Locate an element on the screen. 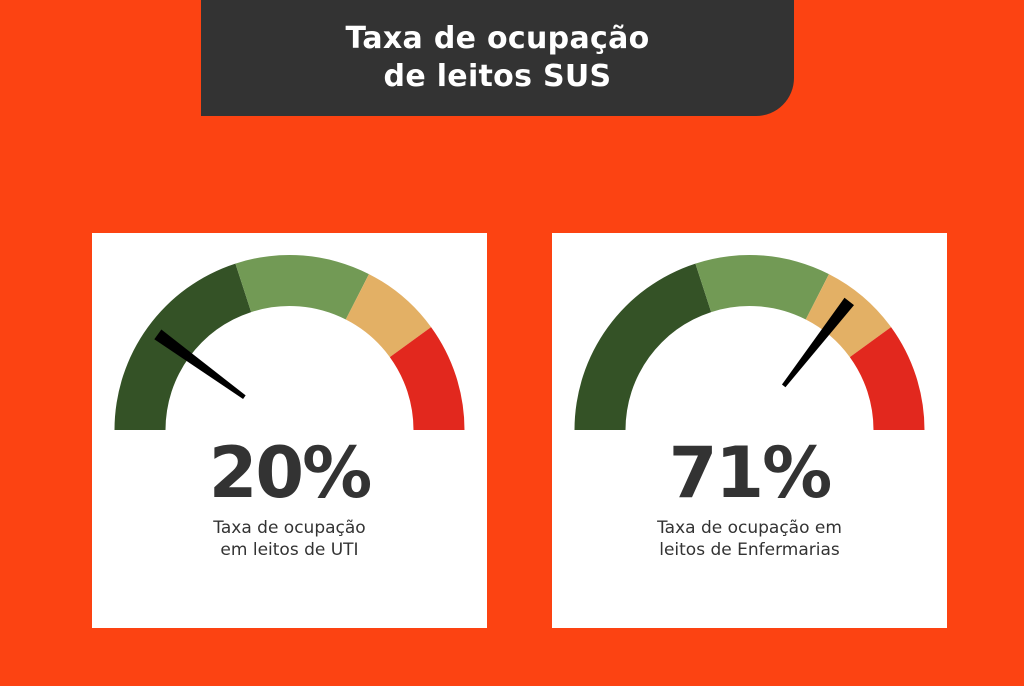  caption-line-2: leitos de Enfermarias is located at coordinates (749, 550).